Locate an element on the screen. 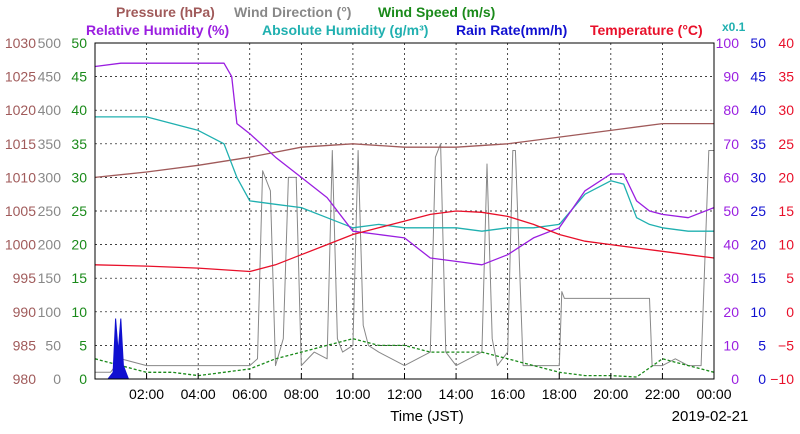  humidity-tick: 20 is located at coordinates (731, 312).